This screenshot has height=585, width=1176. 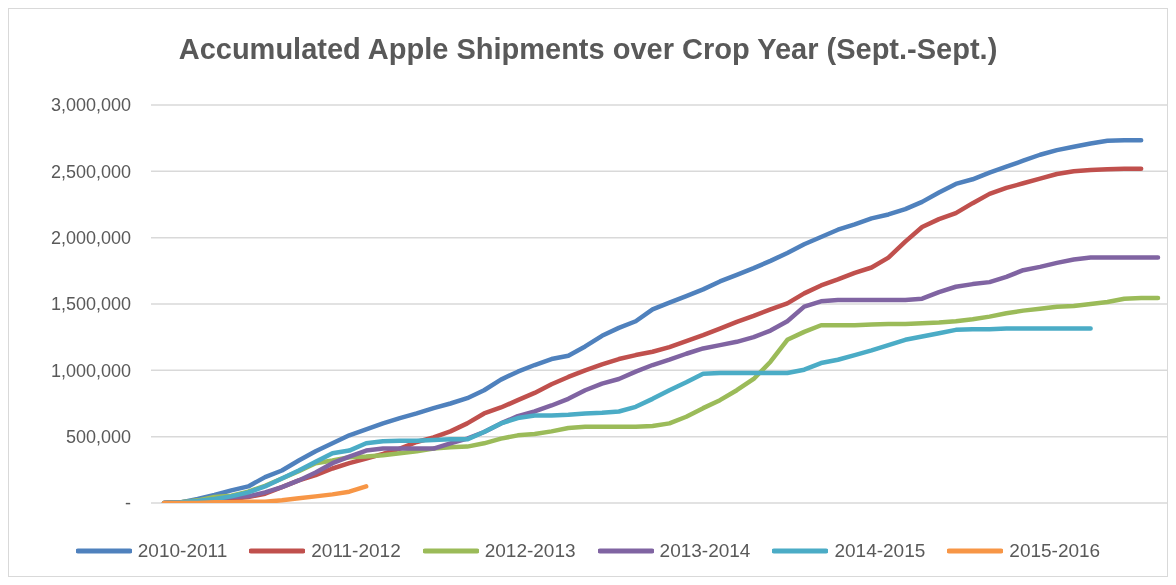 What do you see at coordinates (98, 437) in the screenshot?
I see `y-tick-label: 500,000` at bounding box center [98, 437].